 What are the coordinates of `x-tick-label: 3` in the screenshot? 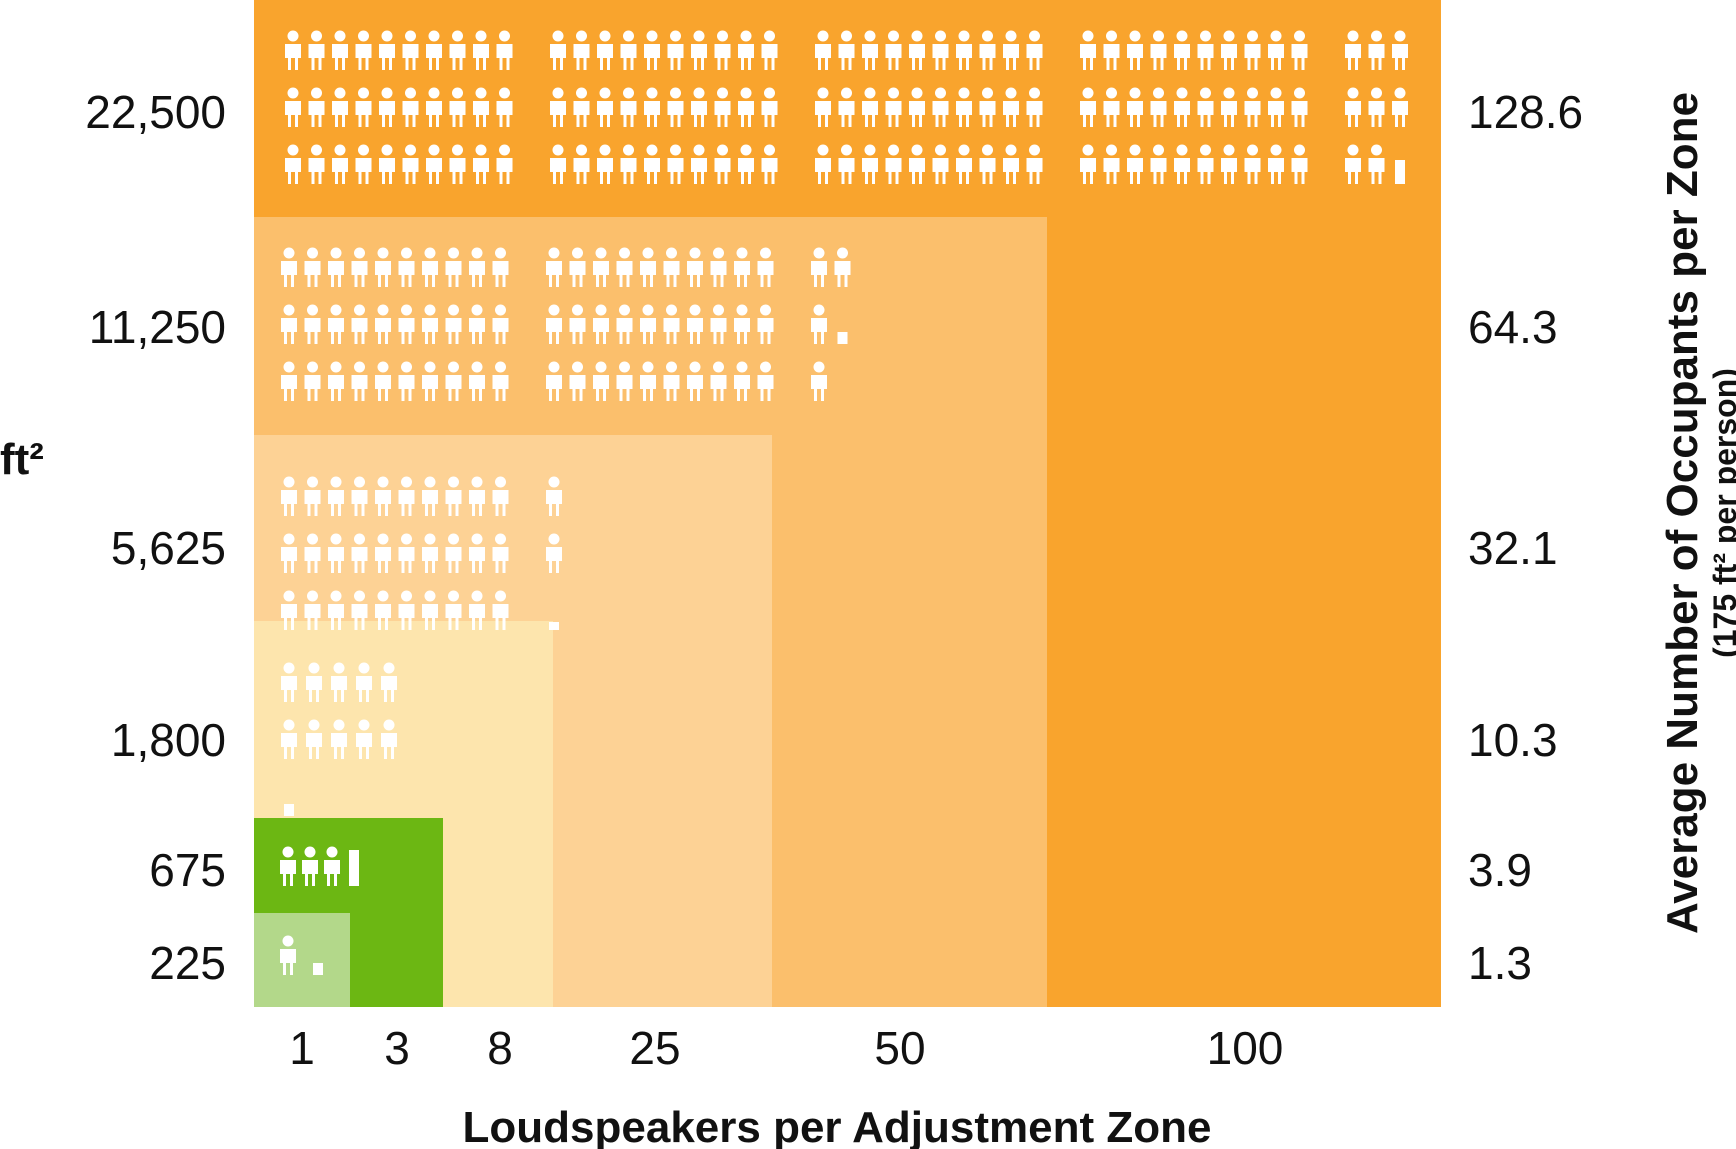 It's located at (397, 1048).